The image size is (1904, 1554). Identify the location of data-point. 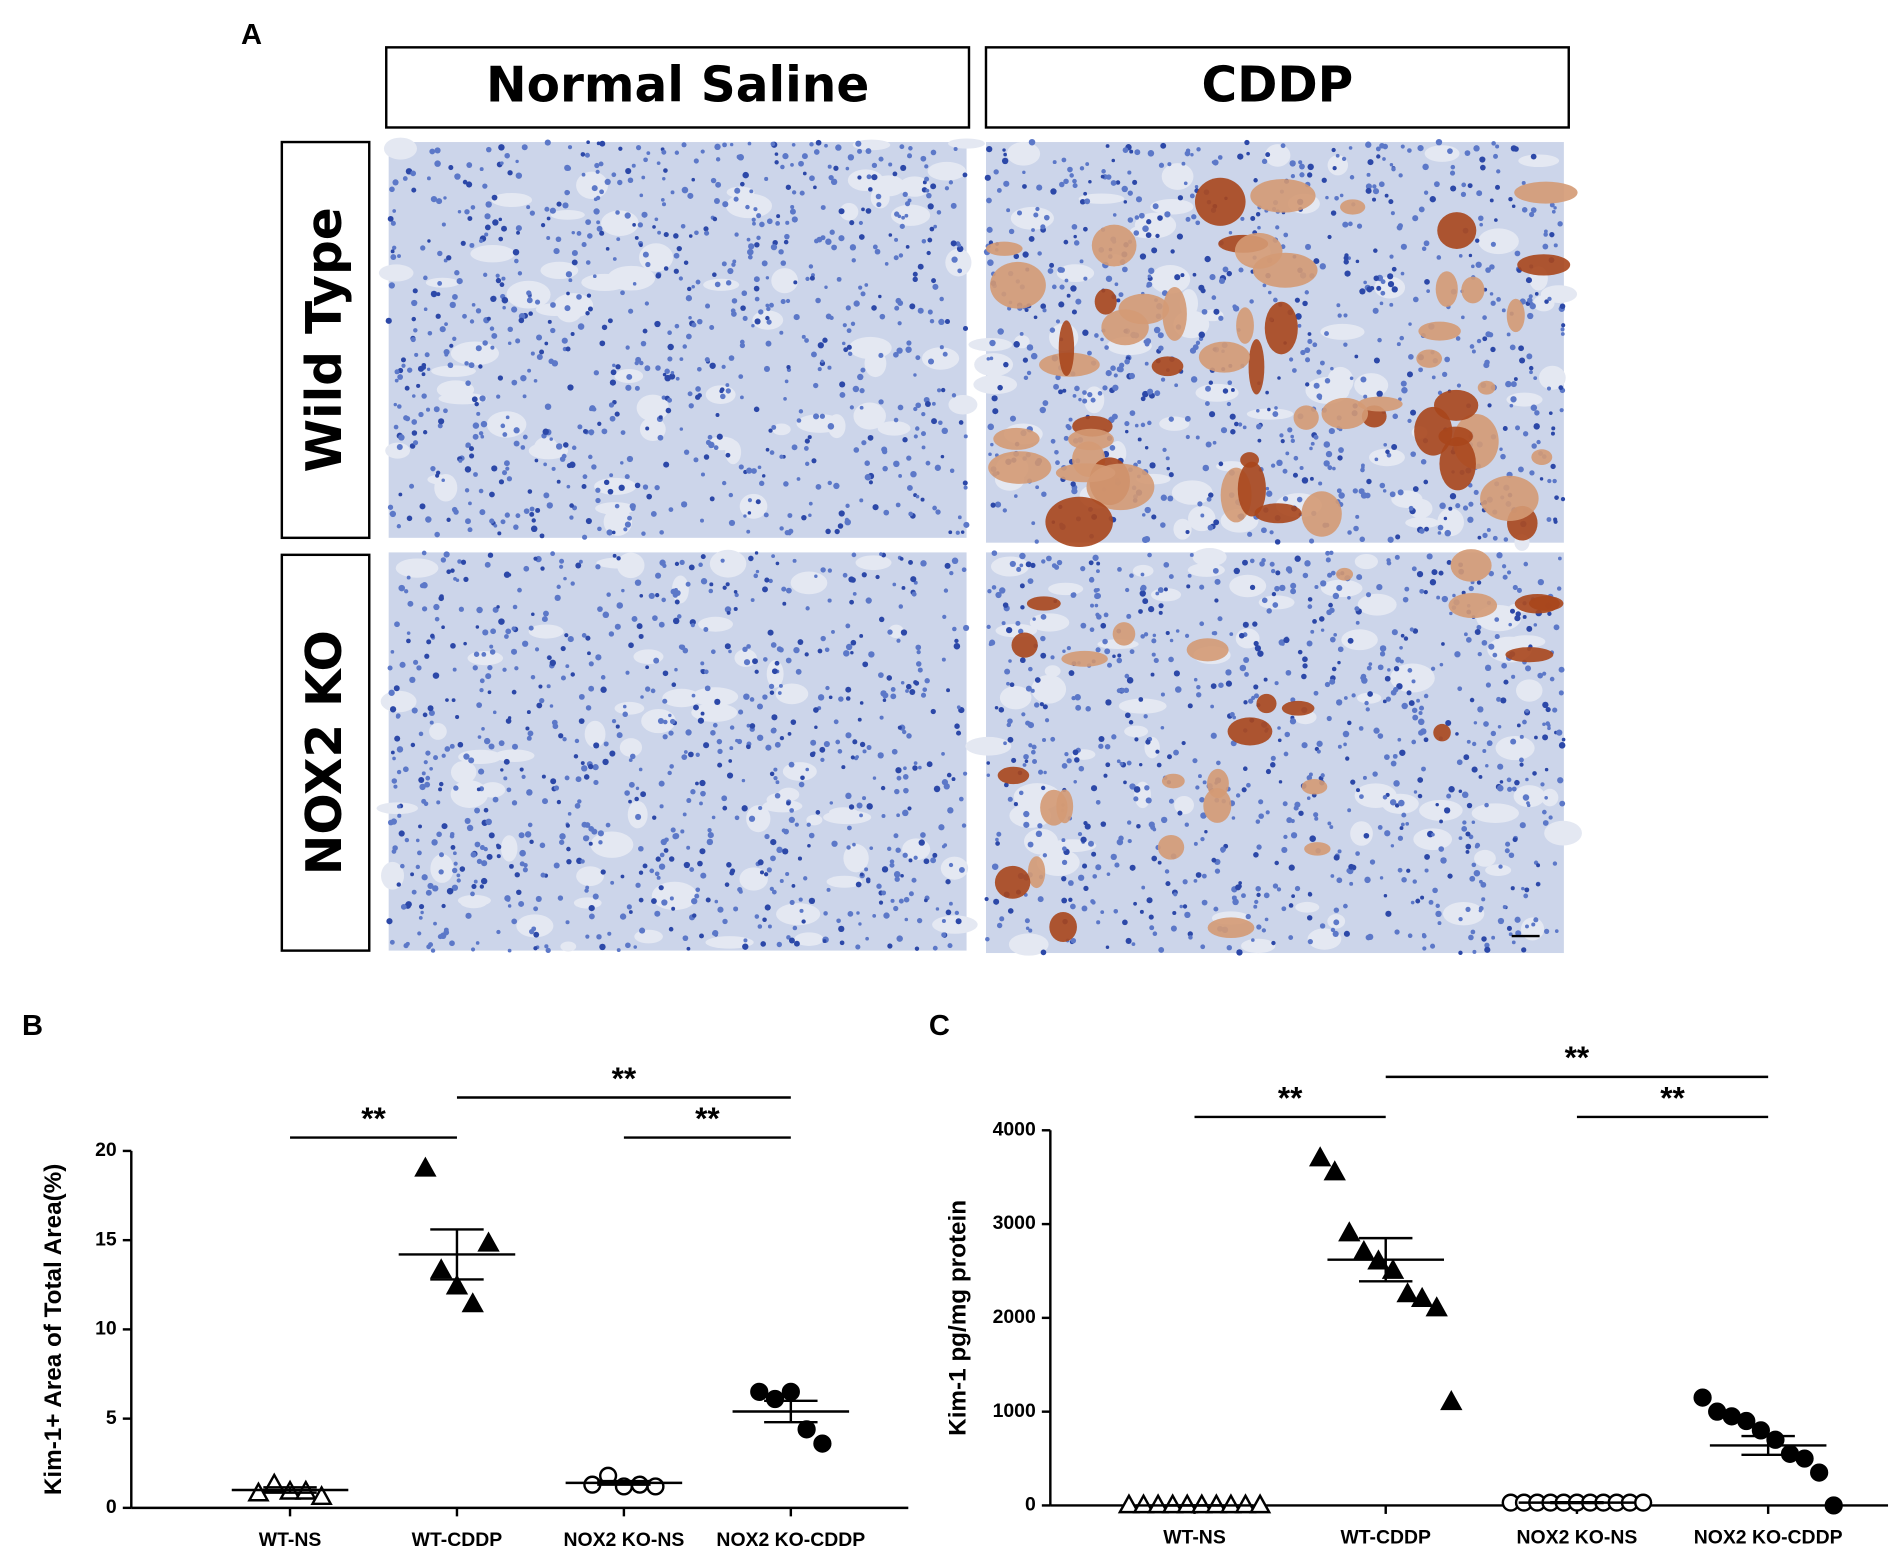
(1422, 1296).